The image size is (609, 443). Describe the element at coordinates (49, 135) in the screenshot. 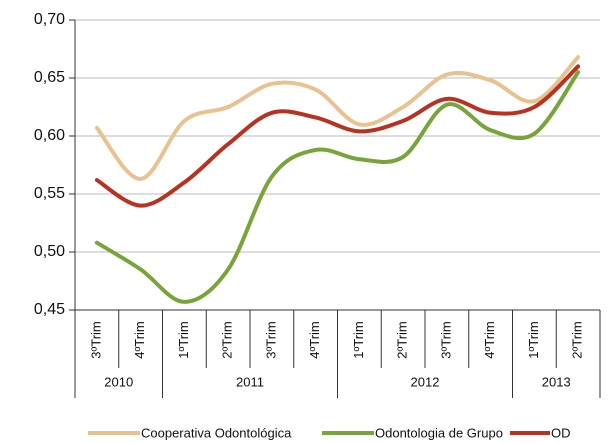

I see `y-tick-label: 0,60` at that location.